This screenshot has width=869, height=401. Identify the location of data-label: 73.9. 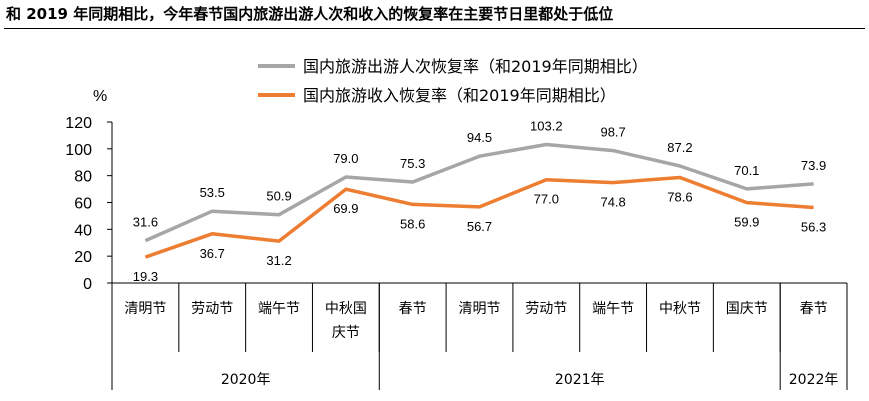
(813, 165).